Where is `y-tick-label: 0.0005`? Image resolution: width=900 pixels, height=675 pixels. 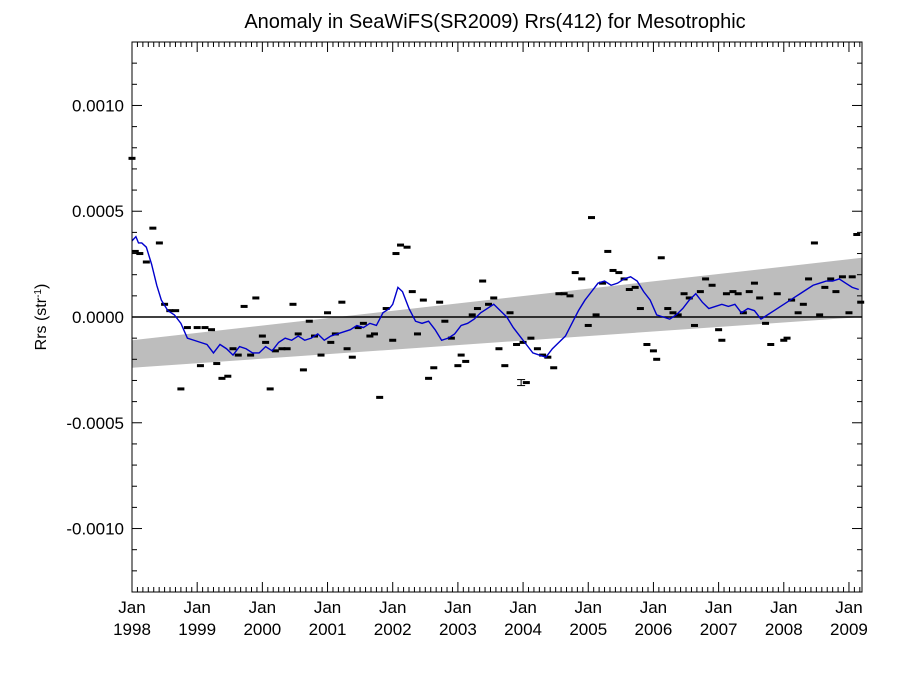
y-tick-label: 0.0005 is located at coordinates (98, 211).